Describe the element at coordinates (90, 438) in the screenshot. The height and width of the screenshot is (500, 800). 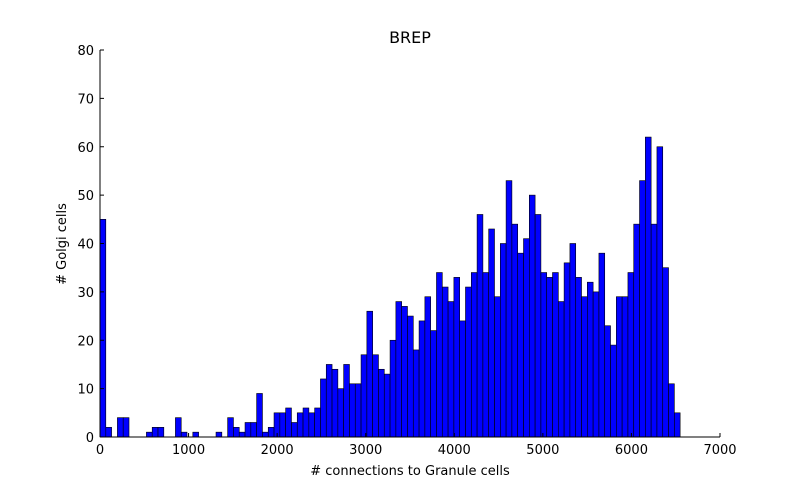
I see `y-tick-label: 0` at that location.